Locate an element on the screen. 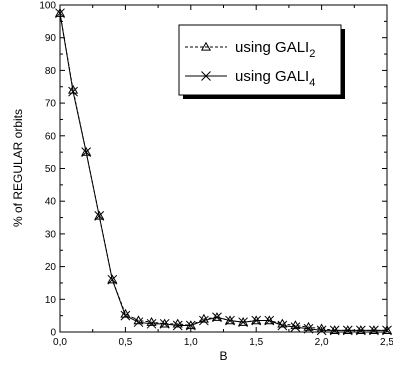  legend-label: using GALI4 is located at coordinates (275, 78).